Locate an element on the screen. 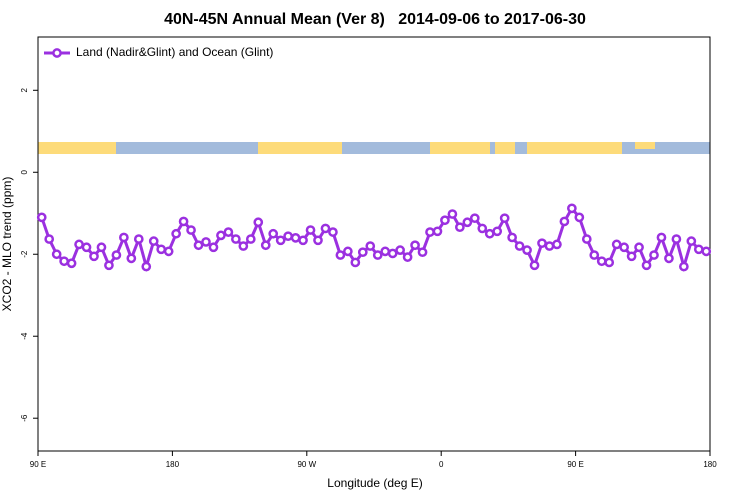 The image size is (750, 500). y-tick-label: -4 is located at coordinates (24, 336).